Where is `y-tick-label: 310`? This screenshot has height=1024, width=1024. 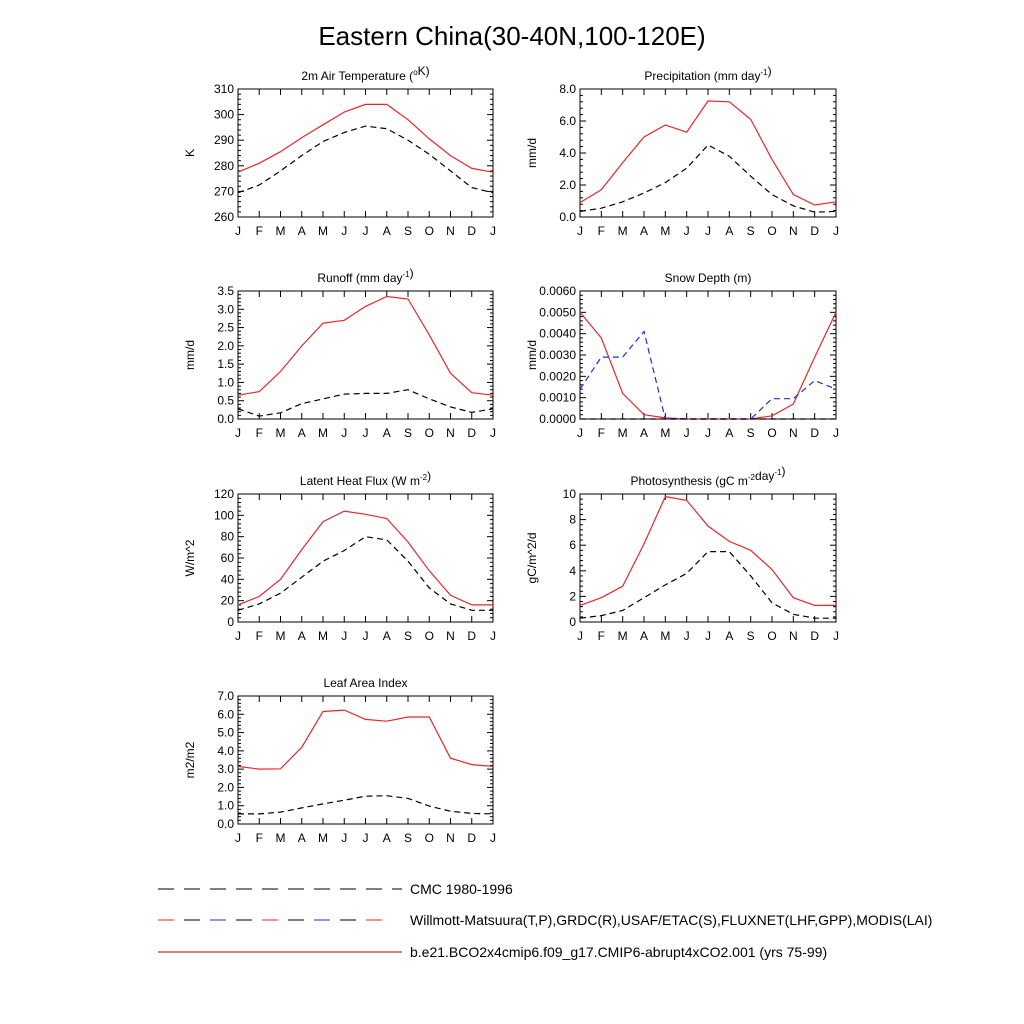
y-tick-label: 310 is located at coordinates (224, 89).